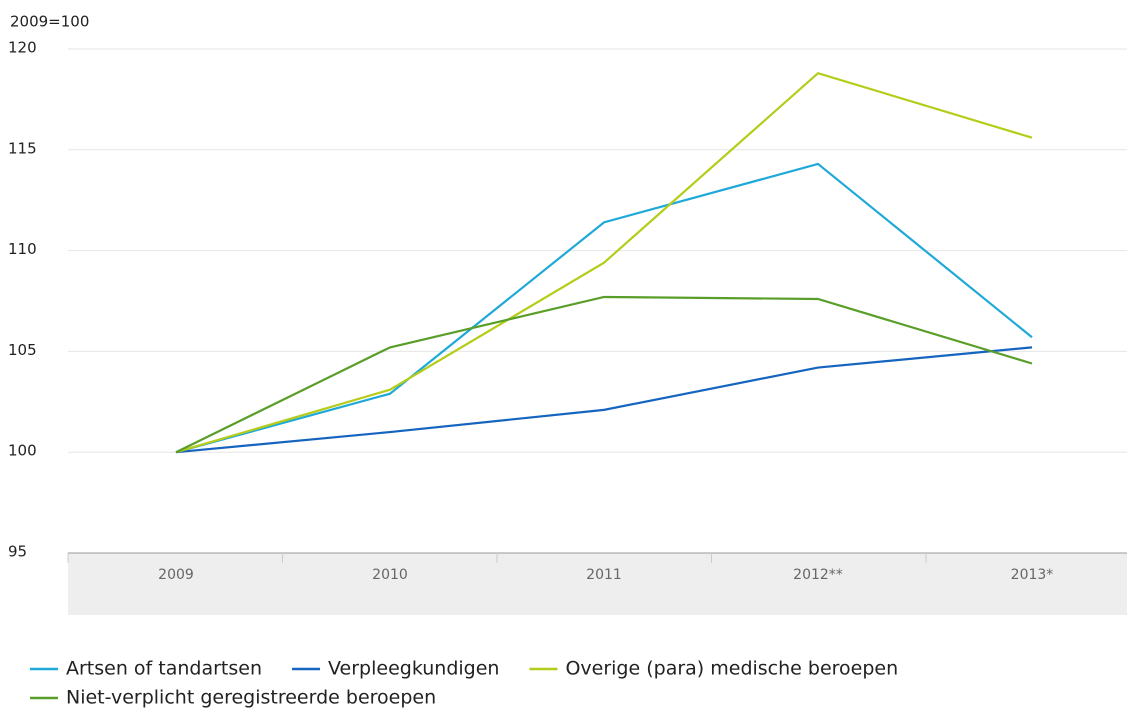 This screenshot has height=709, width=1127. I want to click on x-axis-band, so click(597, 584).